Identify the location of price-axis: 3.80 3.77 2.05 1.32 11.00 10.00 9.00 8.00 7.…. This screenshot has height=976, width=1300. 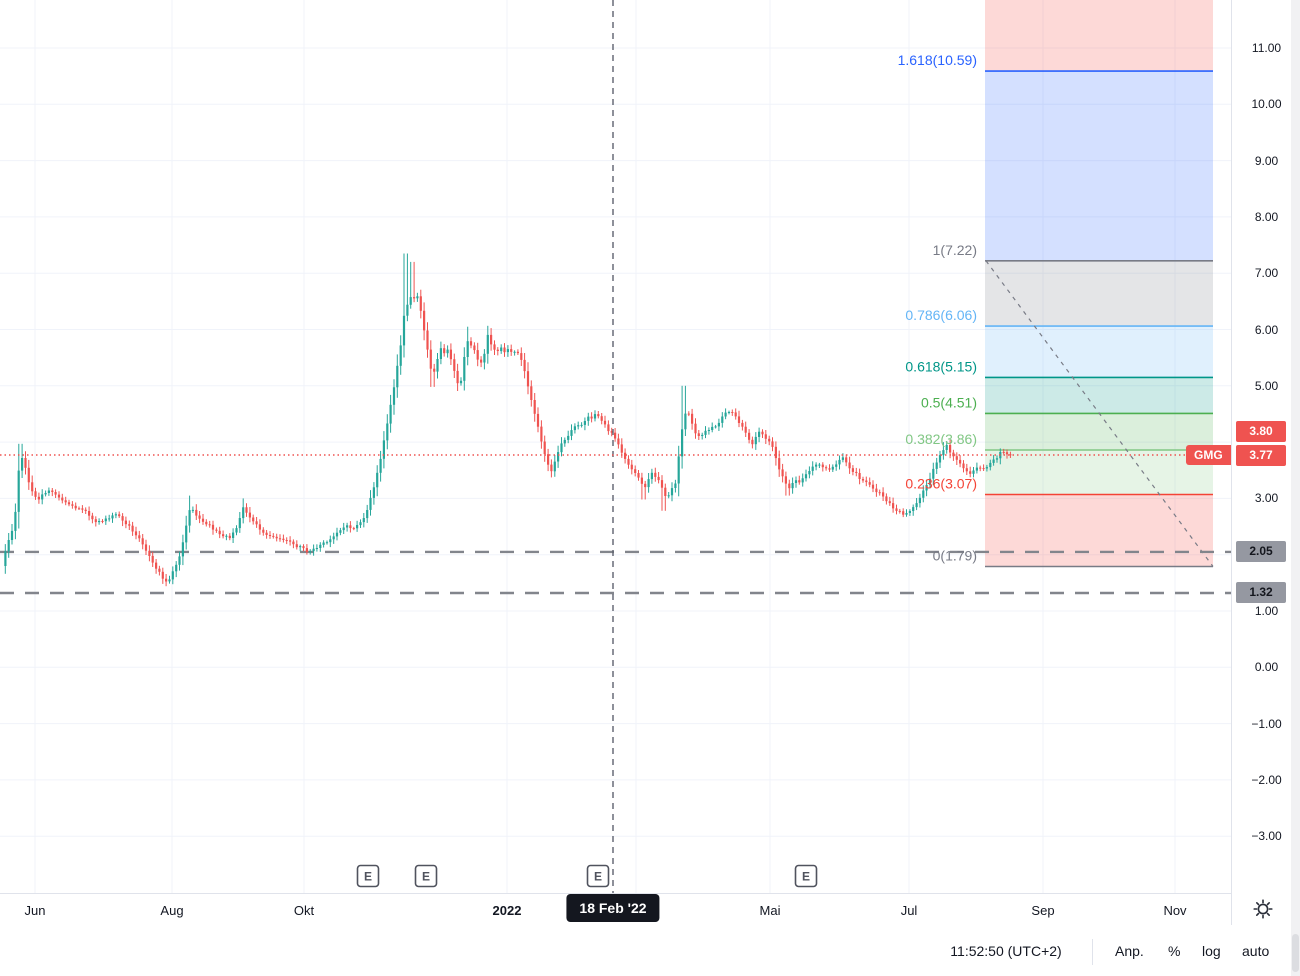
(1265, 462).